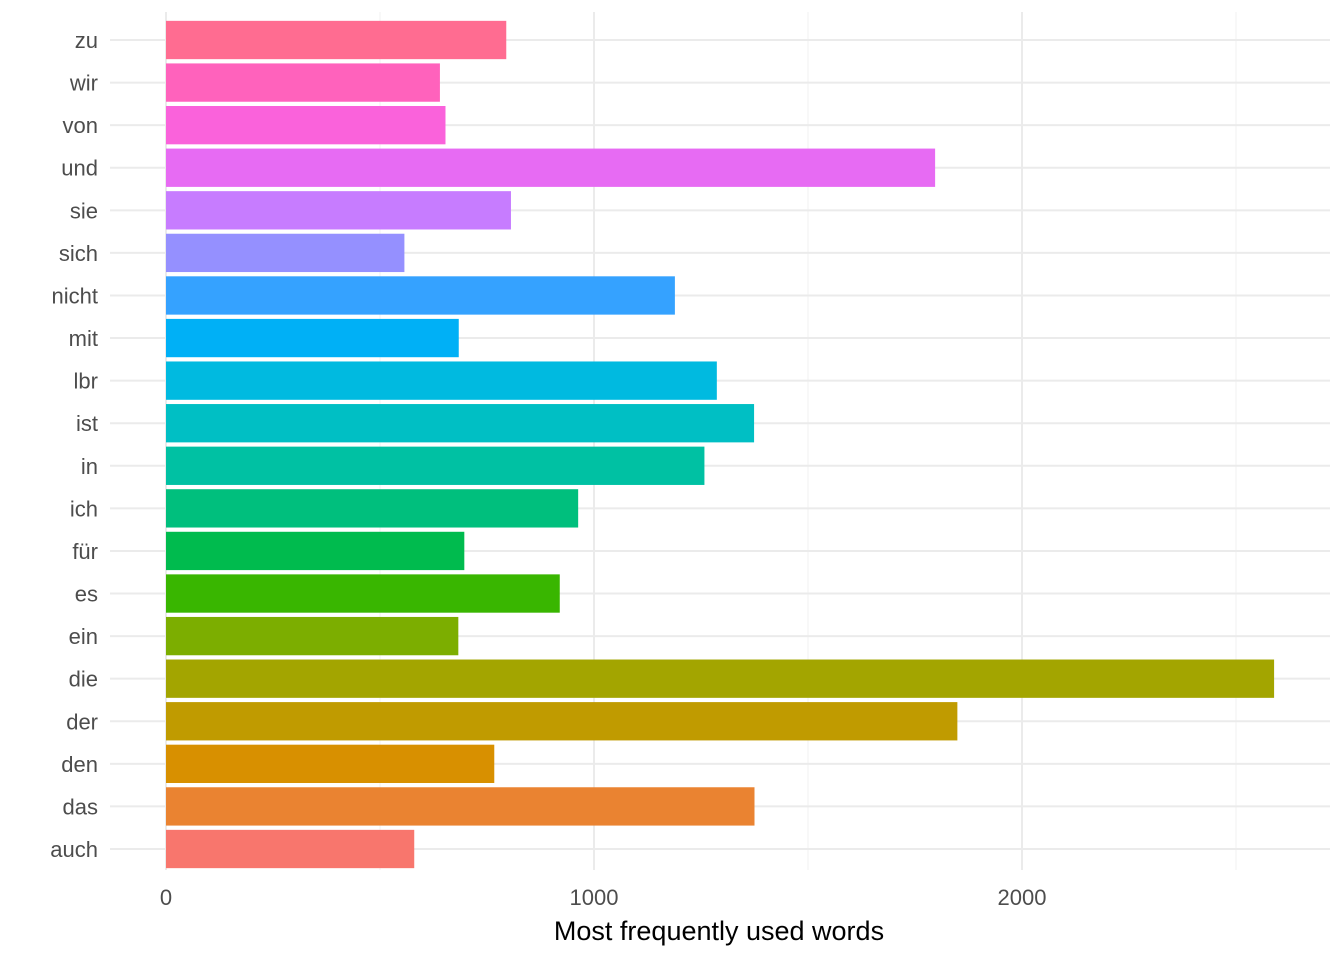  What do you see at coordinates (315, 551) in the screenshot?
I see `bar-für` at bounding box center [315, 551].